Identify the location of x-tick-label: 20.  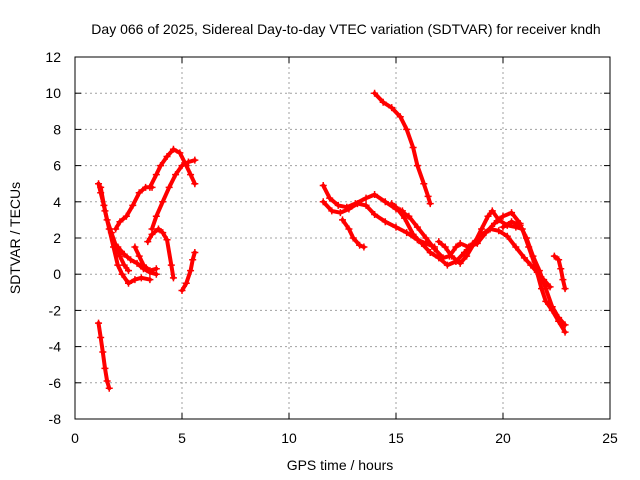
(503, 438).